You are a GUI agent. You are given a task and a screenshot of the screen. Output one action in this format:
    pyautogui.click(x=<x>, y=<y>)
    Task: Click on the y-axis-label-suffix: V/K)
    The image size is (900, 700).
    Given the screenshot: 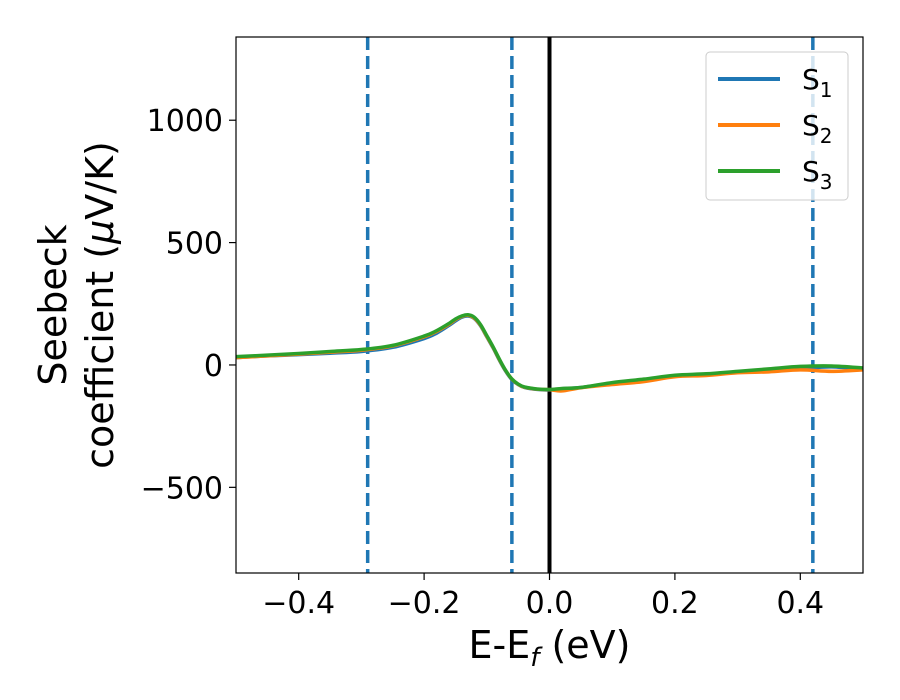 What is the action you would take?
    pyautogui.click(x=100, y=180)
    